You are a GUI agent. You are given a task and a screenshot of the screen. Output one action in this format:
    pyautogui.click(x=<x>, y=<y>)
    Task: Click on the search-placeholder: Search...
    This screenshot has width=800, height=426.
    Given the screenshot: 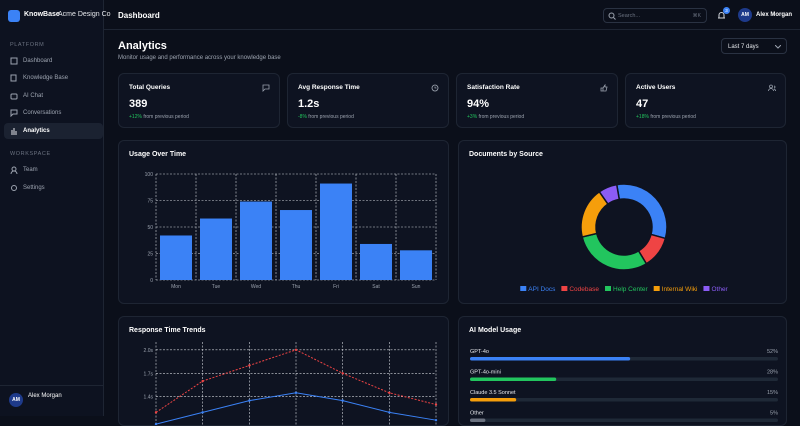 What is the action you would take?
    pyautogui.click(x=629, y=16)
    